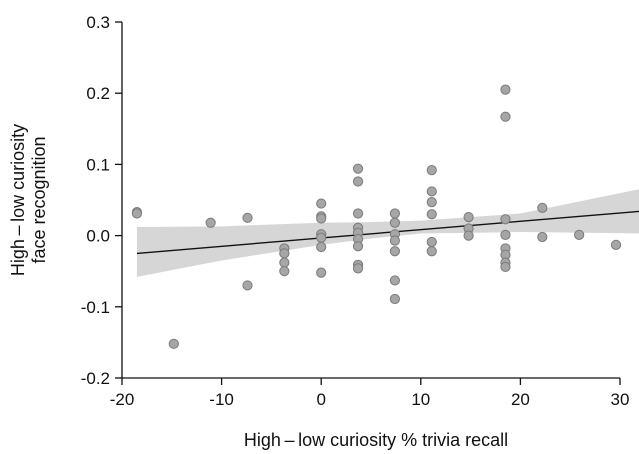  Describe the element at coordinates (520, 399) in the screenshot. I see `x-tick-label: 20` at that location.